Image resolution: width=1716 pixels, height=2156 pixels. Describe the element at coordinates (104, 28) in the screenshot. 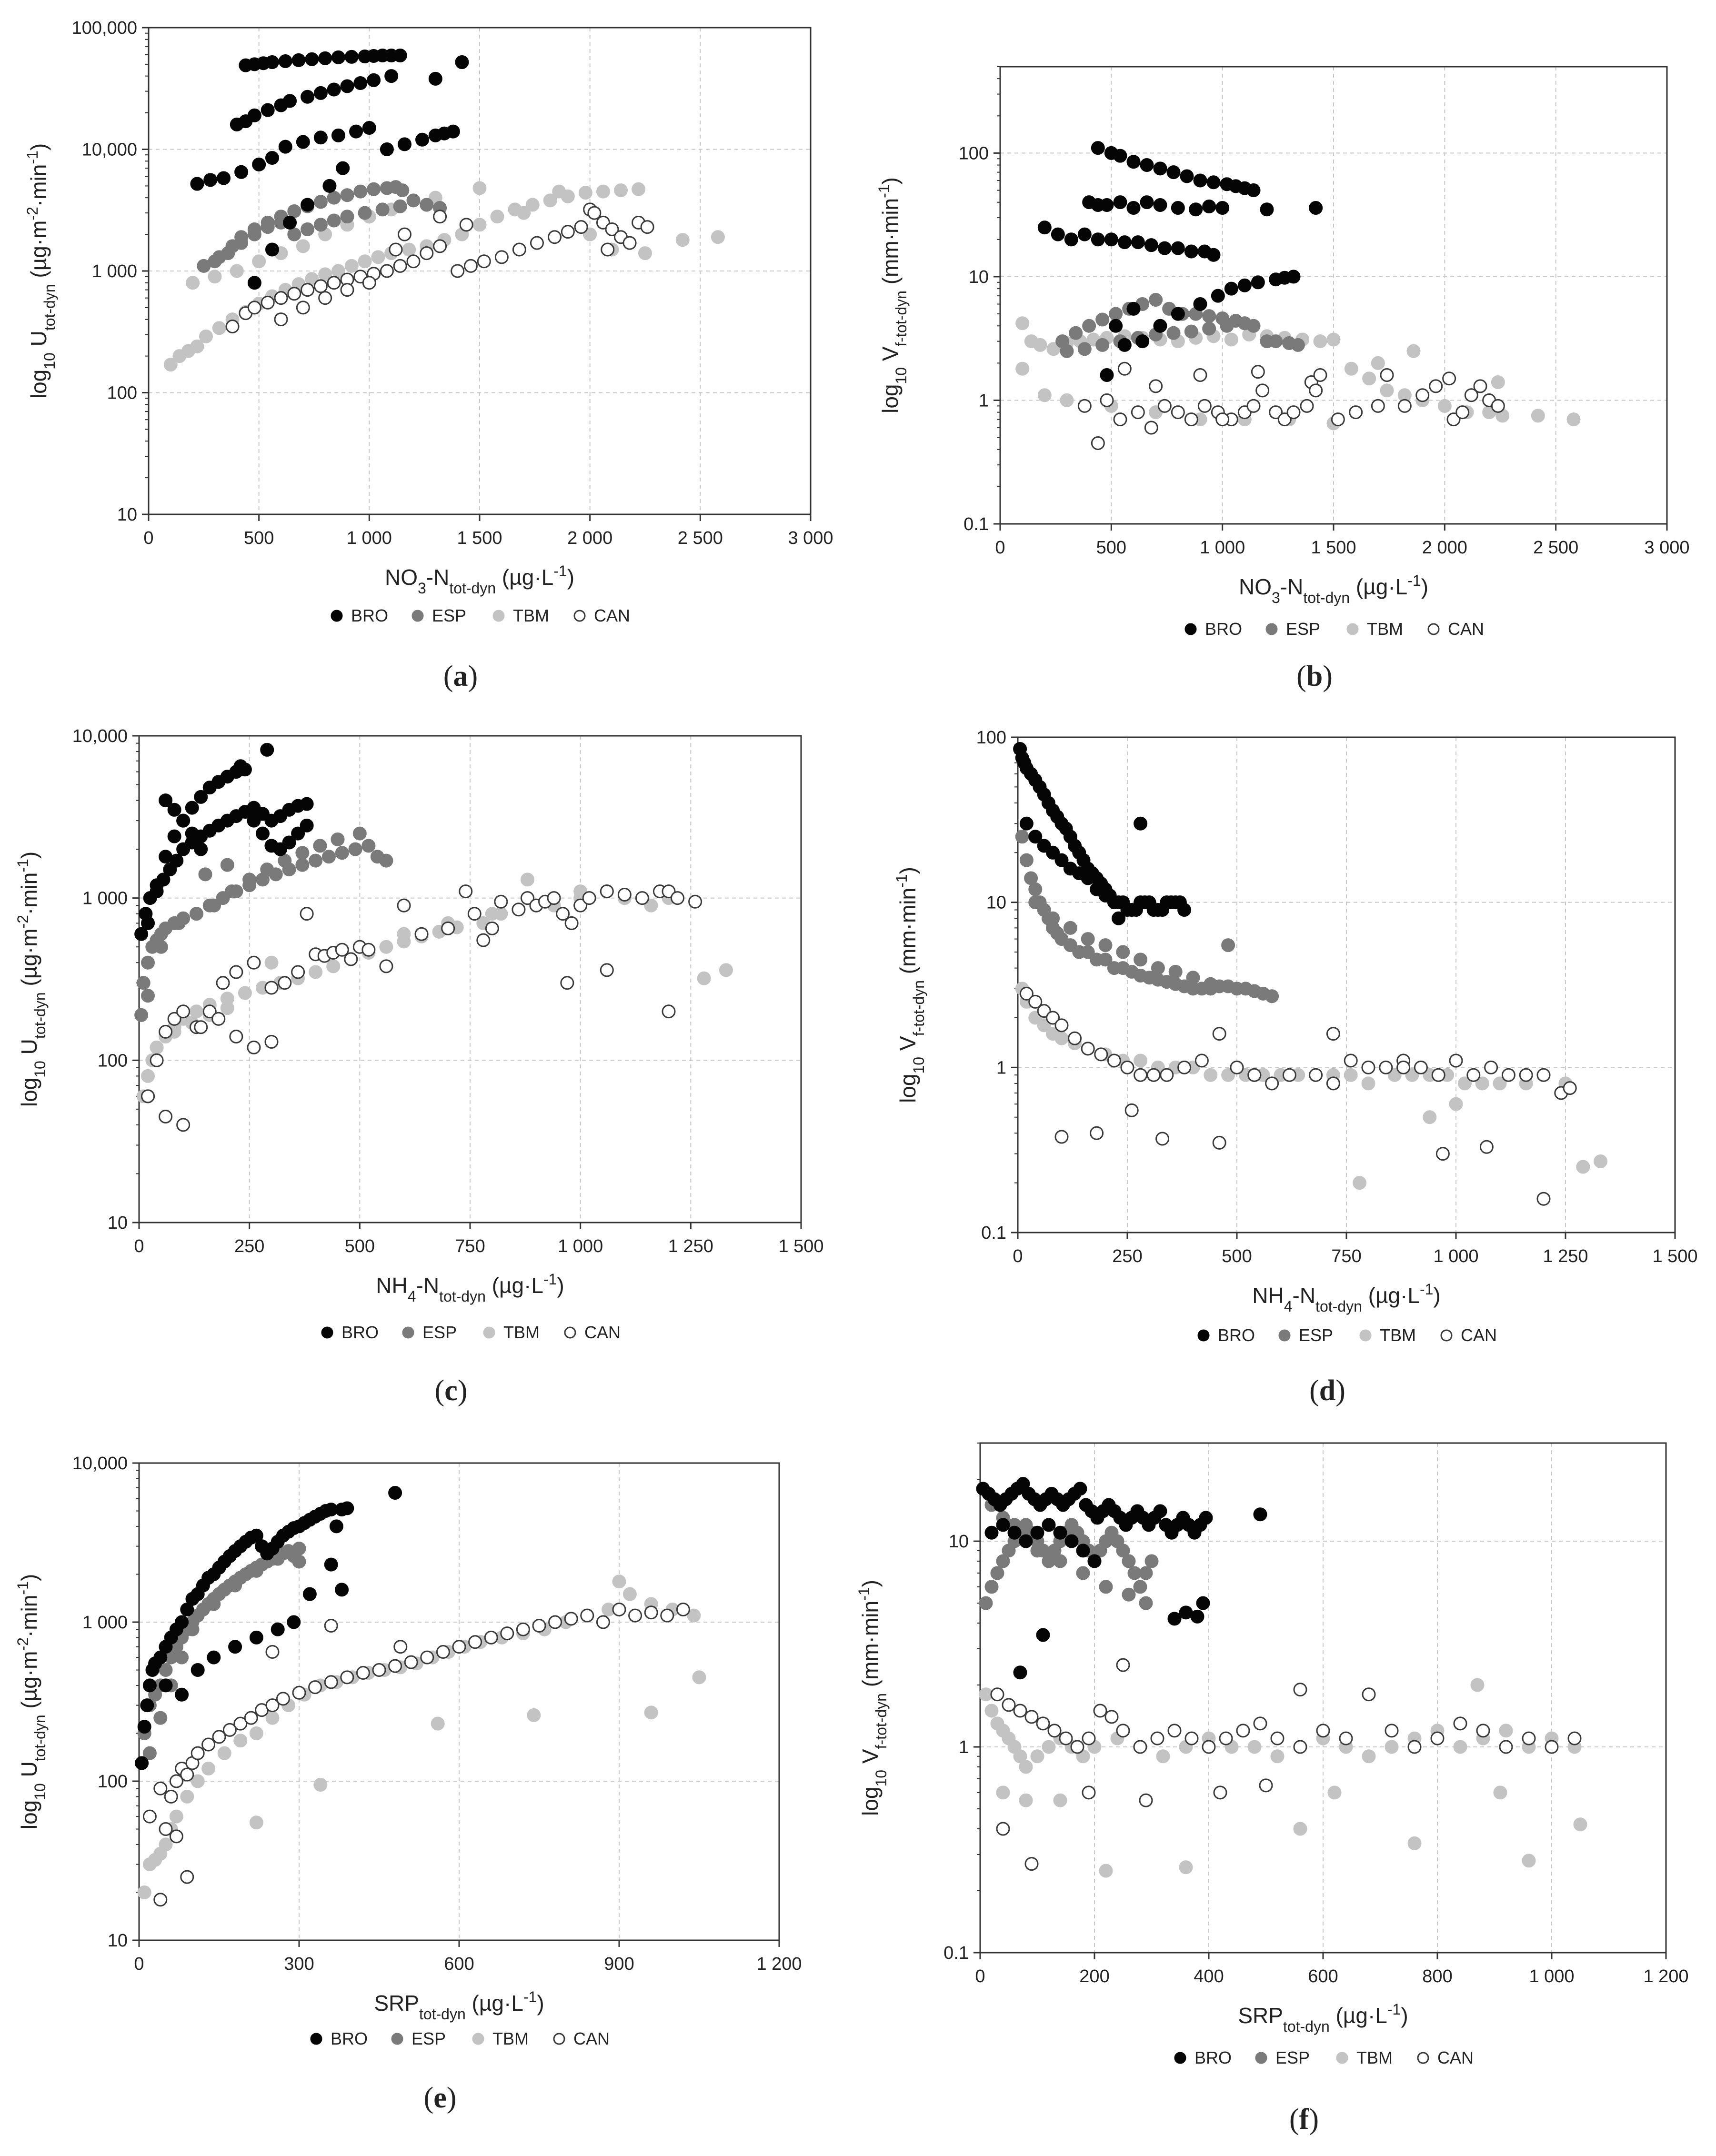

I see `y-tick-label: 100,000` at that location.